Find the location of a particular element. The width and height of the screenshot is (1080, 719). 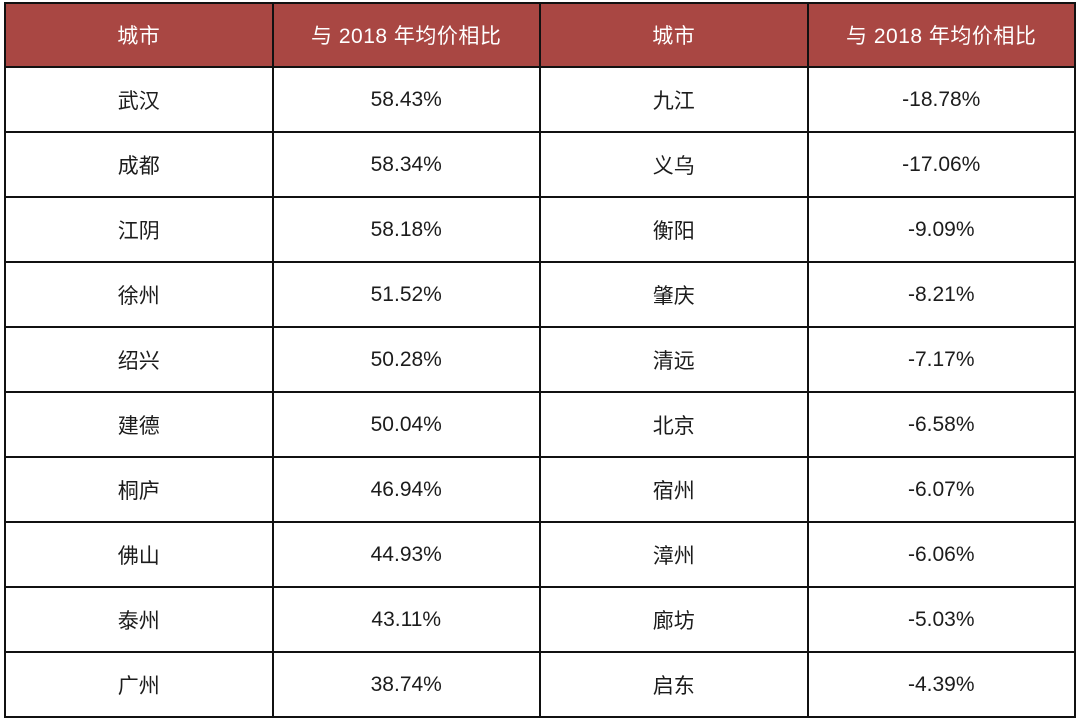

table-header: 城市 与 2018 年均价相比 城市 与 2018 年均价相比 is located at coordinates (540, 35).